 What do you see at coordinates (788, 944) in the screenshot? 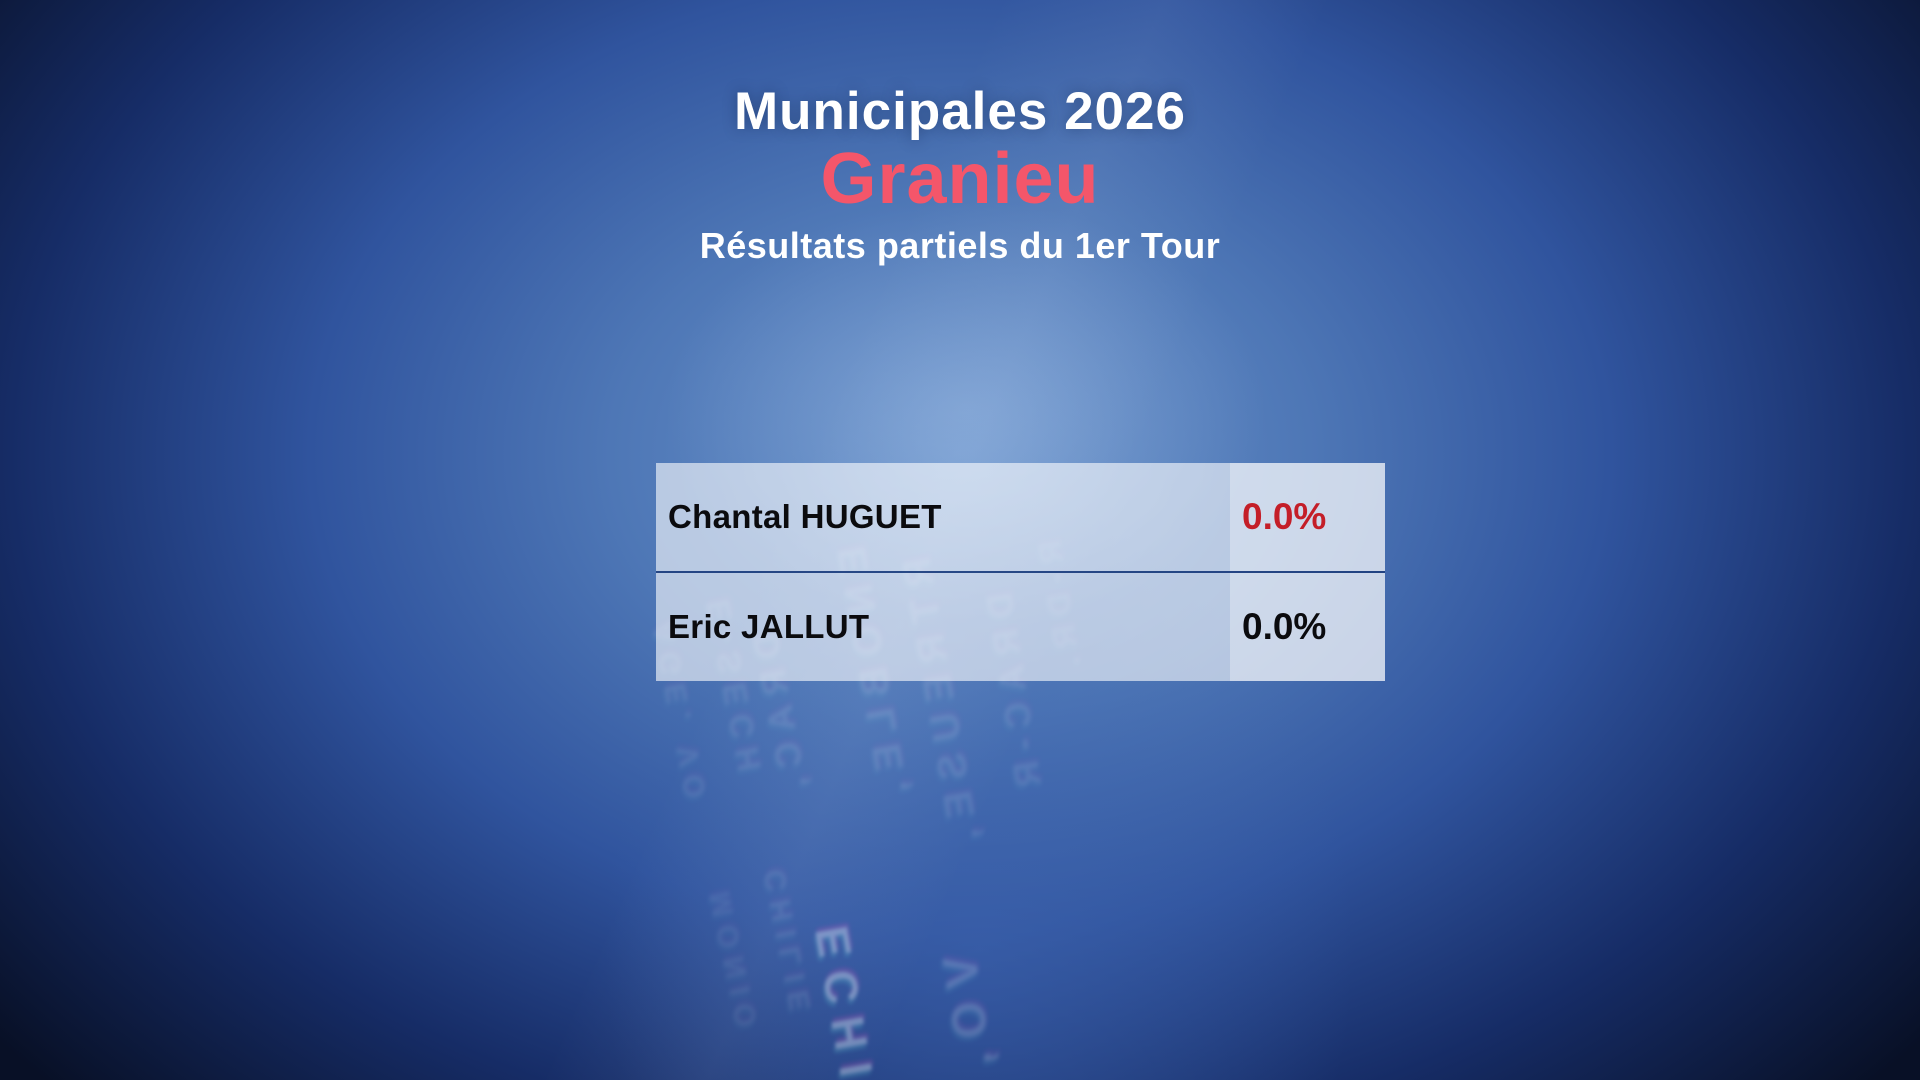
I see `watermark-text: CHILIE` at bounding box center [788, 944].